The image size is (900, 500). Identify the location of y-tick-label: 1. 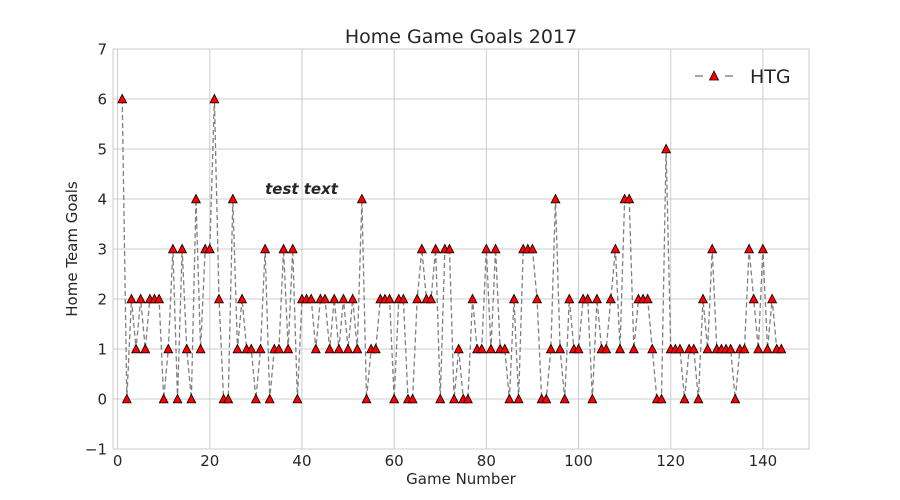
(102, 350).